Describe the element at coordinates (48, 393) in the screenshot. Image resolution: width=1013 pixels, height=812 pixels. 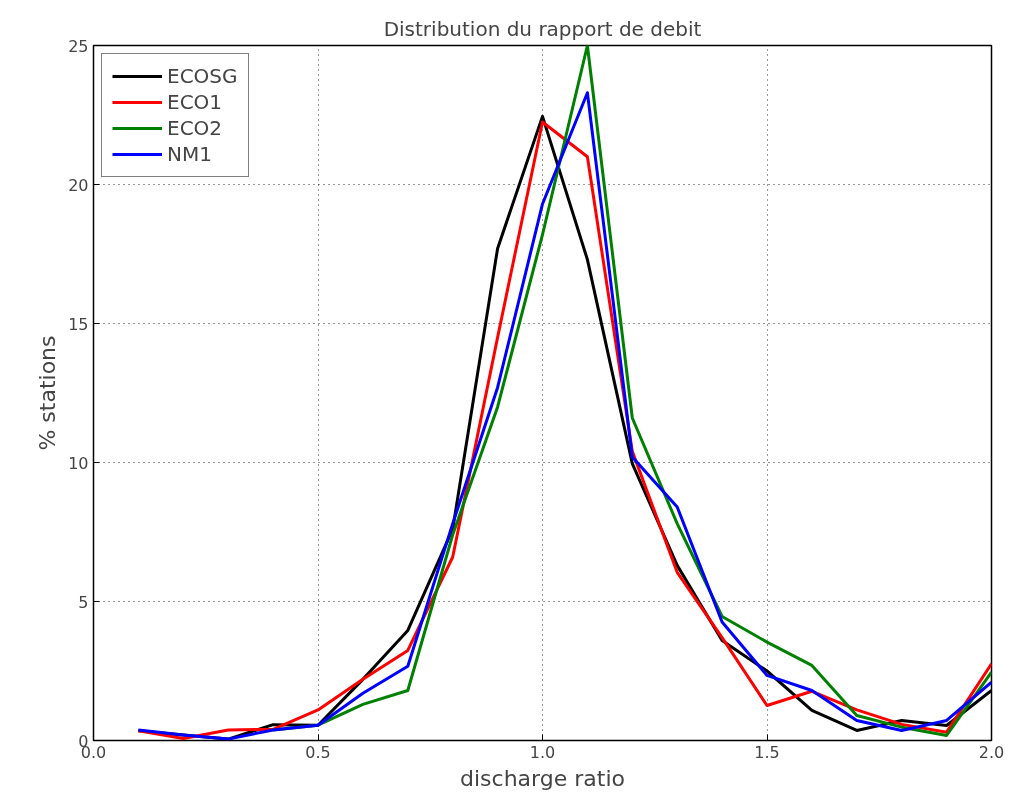
I see `y-axis-title: % stations` at that location.